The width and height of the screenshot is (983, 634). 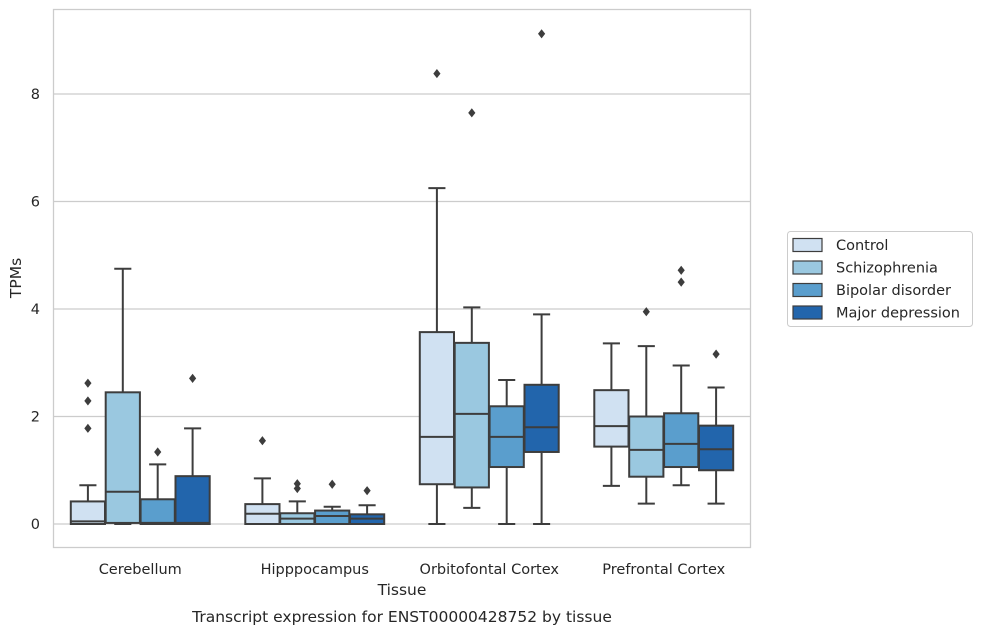 I want to click on box-orbitofontal-cortex-major-depression, so click(x=541, y=277).